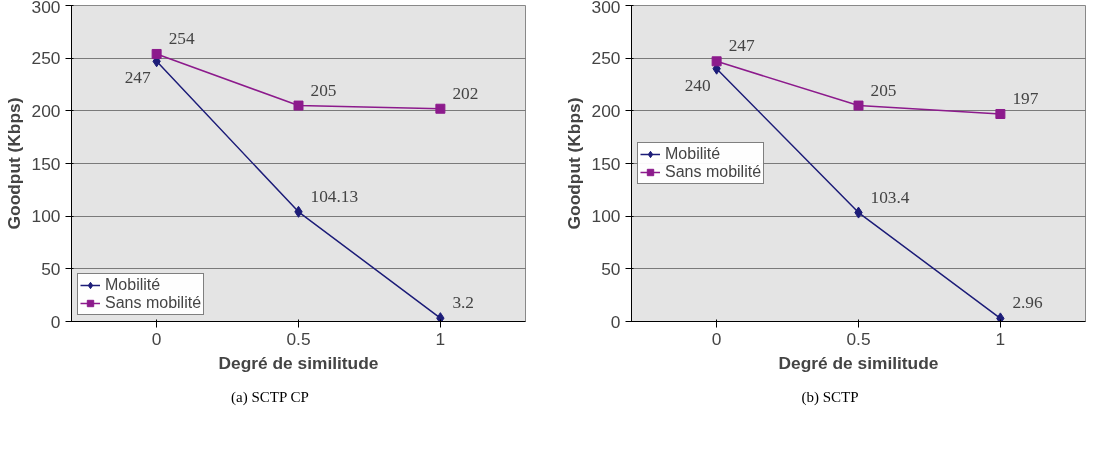 The height and width of the screenshot is (452, 1093). What do you see at coordinates (830, 397) in the screenshot?
I see `text: (b) SCTP` at bounding box center [830, 397].